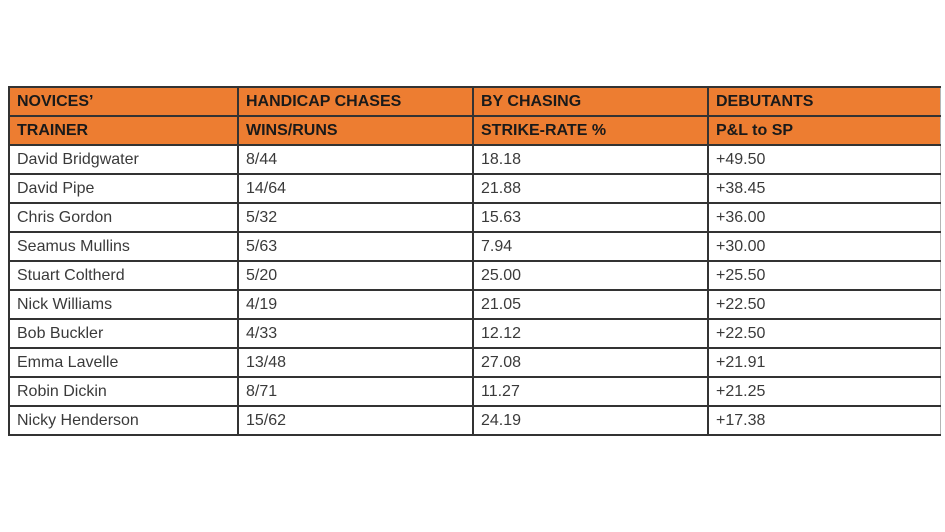  Describe the element at coordinates (824, 188) in the screenshot. I see `pnl-cell: +38.45` at that location.